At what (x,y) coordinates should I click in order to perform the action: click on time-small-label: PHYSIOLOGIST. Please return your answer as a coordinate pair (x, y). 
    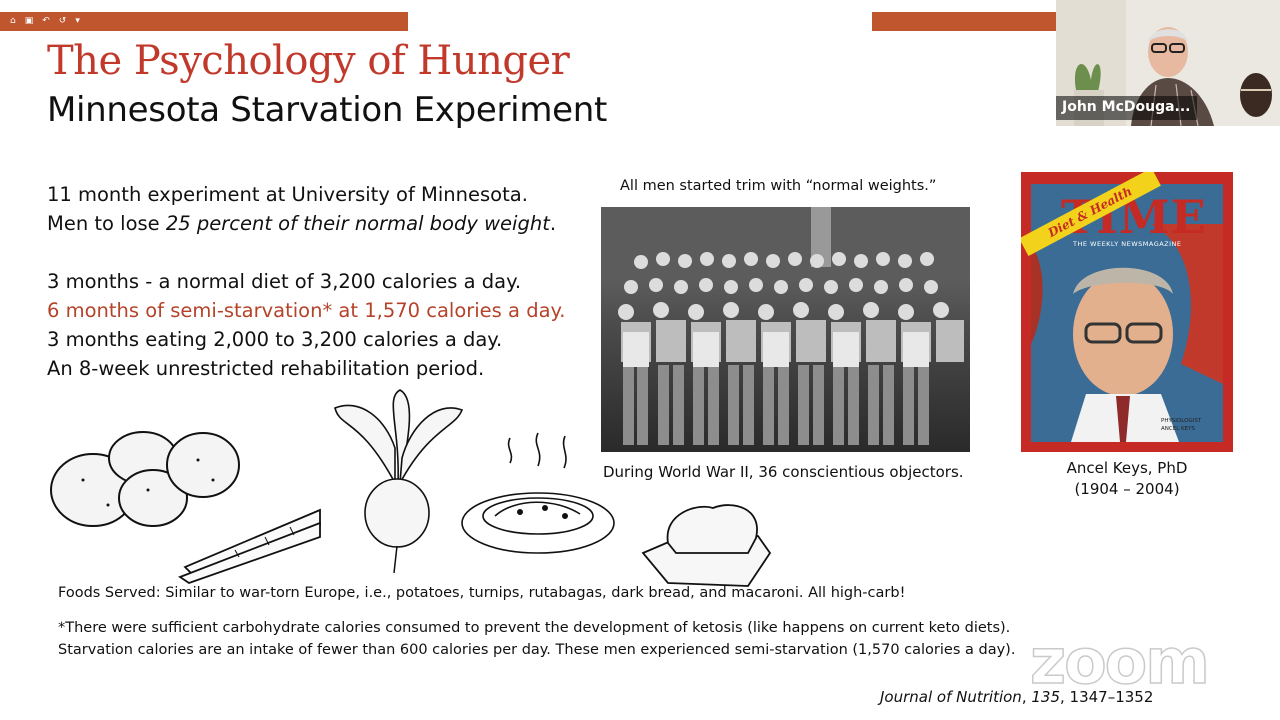
    Looking at the image, I should click on (1181, 421).